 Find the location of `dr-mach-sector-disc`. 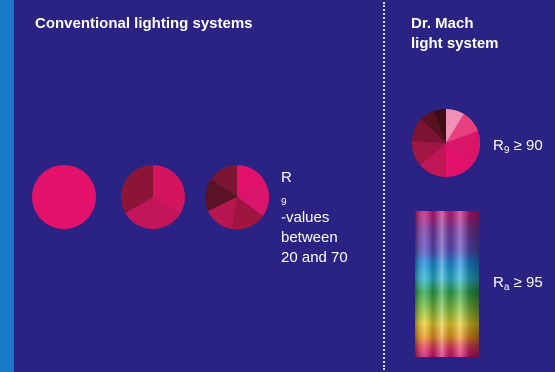

dr-mach-sector-disc is located at coordinates (446, 143).